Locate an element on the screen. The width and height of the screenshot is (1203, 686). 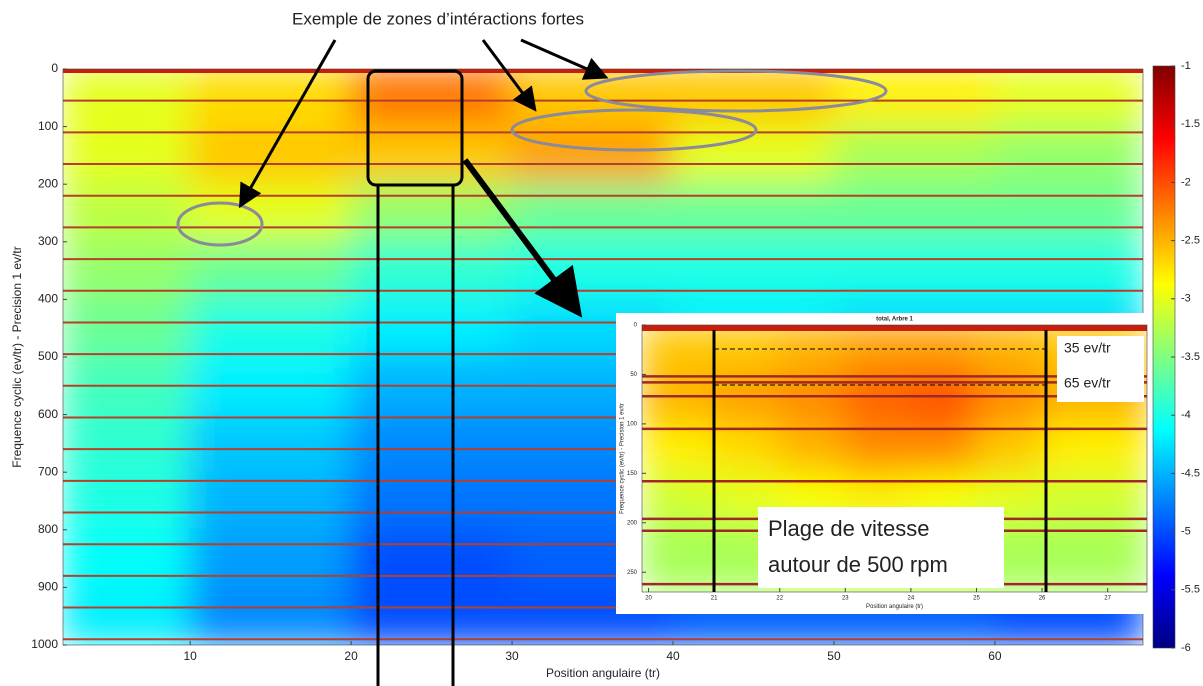
x-tick-label: 50 is located at coordinates (834, 656).